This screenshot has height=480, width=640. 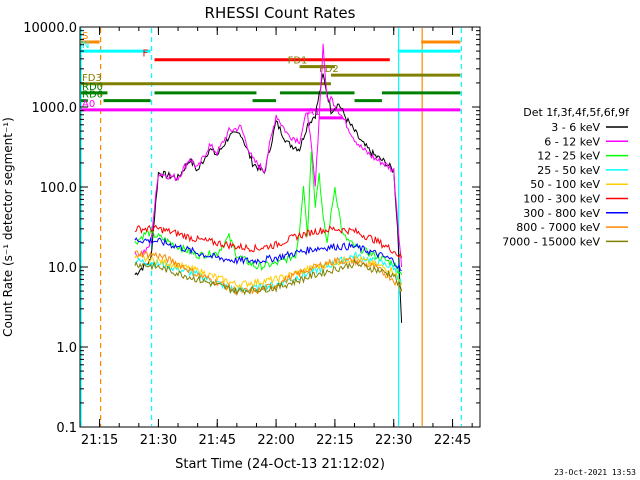 What do you see at coordinates (146, 54) in the screenshot?
I see `state-bar-label: F` at bounding box center [146, 54].